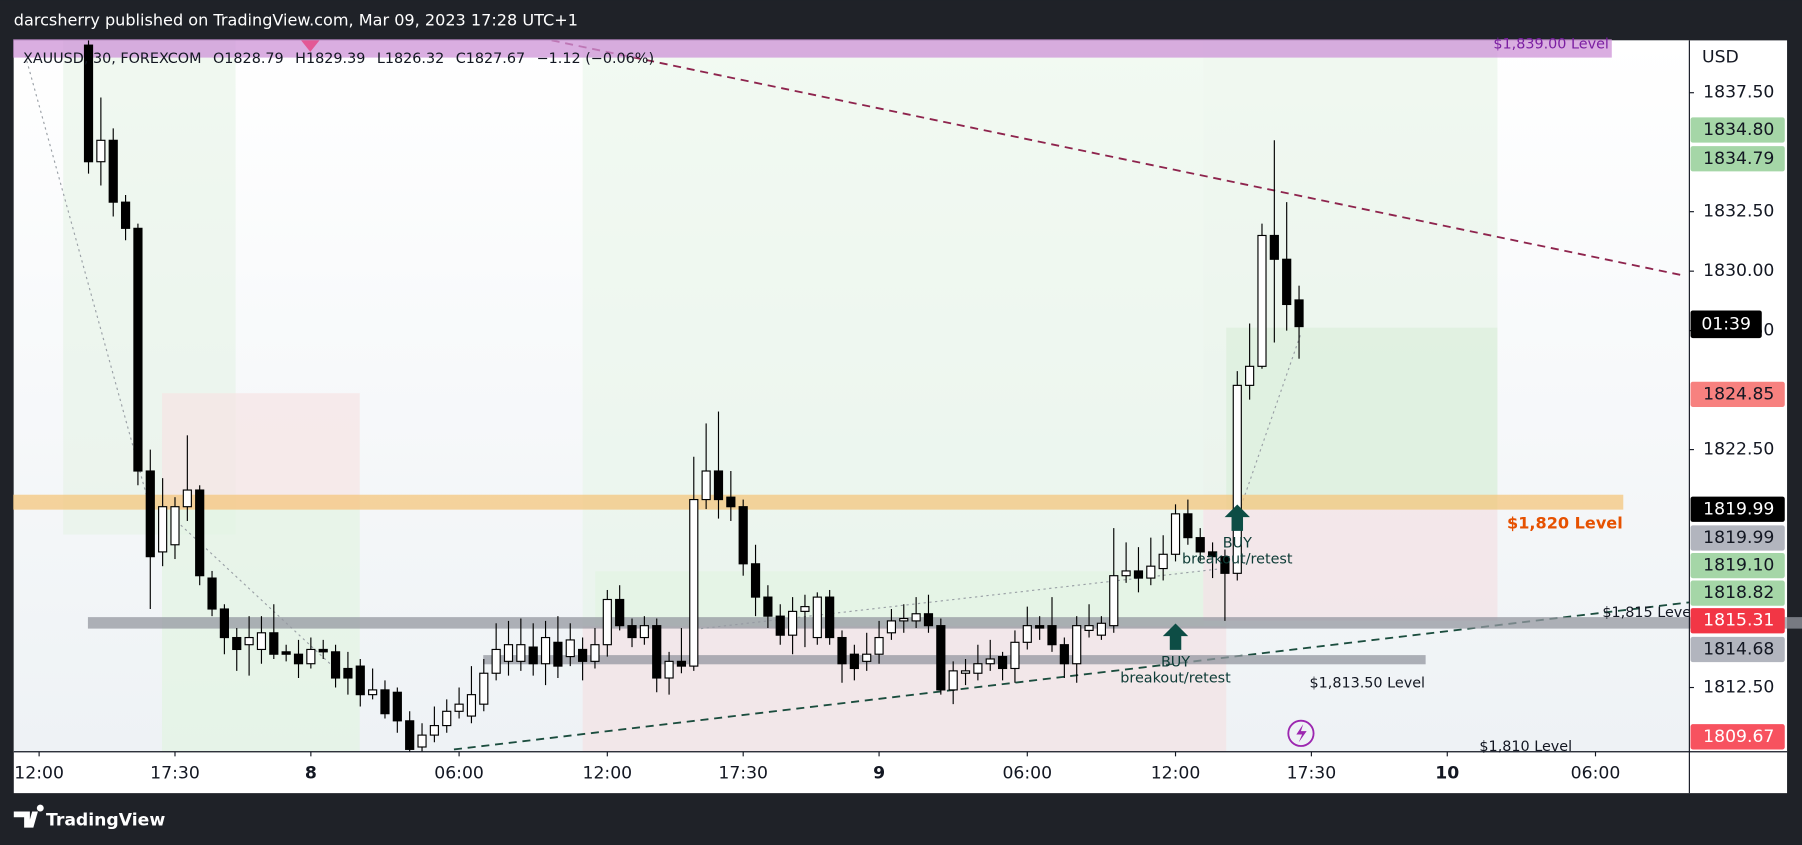 This screenshot has width=1802, height=845. Describe the element at coordinates (490, 59) in the screenshot. I see `ohlc-value: C1827.67` at that location.